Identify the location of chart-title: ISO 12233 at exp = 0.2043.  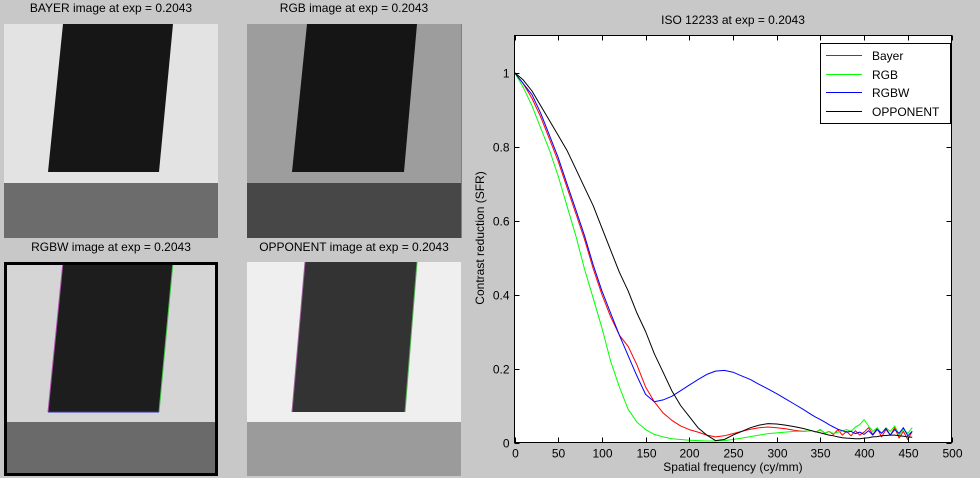
(733, 20).